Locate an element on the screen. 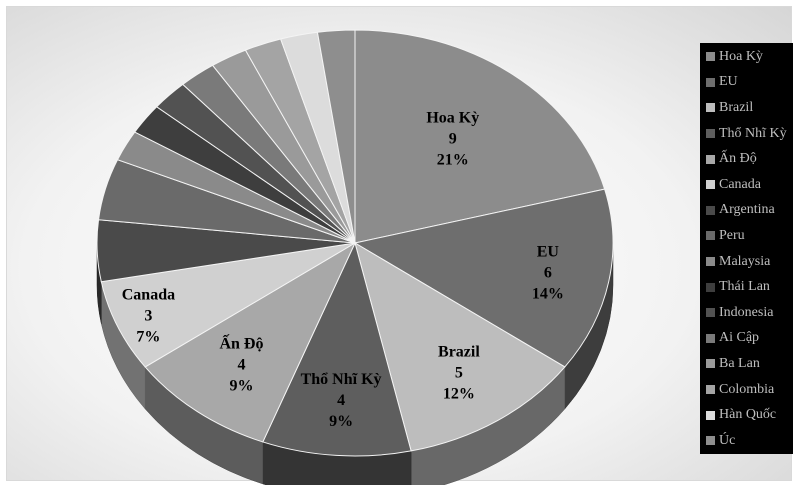 The width and height of the screenshot is (796, 485). legend-label: Argentina is located at coordinates (747, 210).